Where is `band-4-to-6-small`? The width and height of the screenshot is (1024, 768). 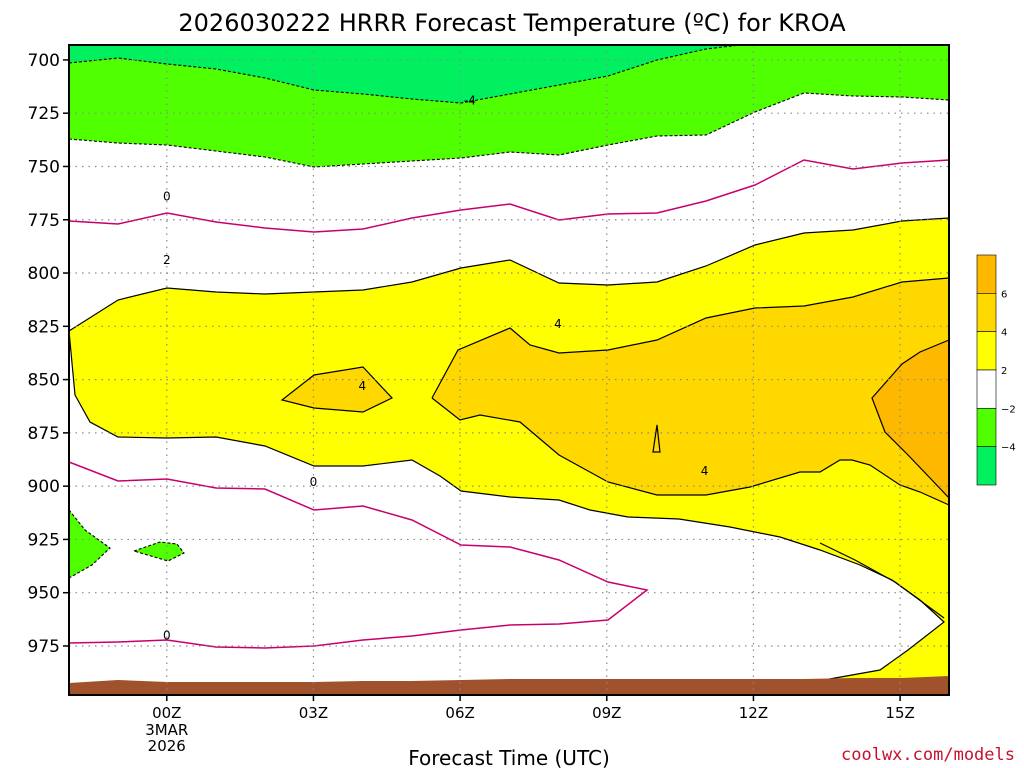 band-4-to-6-small is located at coordinates (337, 389).